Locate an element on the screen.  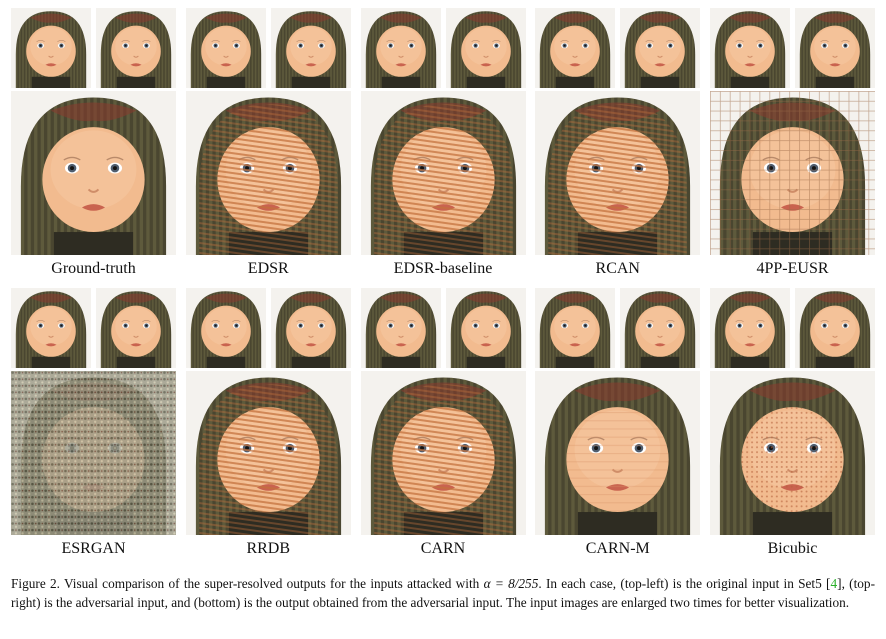
panel-label: EDSR-baseline is located at coordinates (443, 268).